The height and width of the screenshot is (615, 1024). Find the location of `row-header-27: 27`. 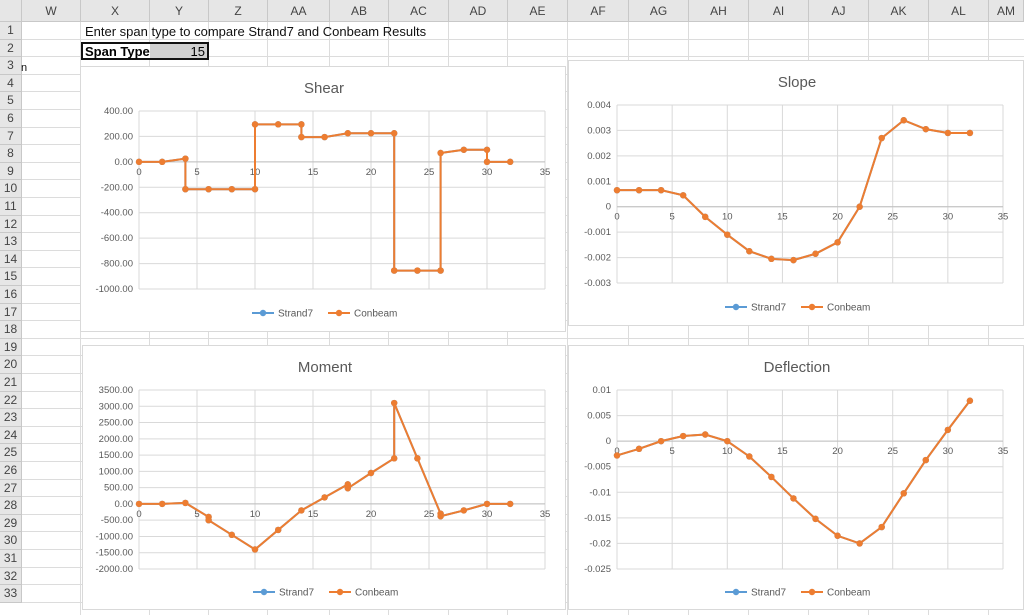

row-header-27: 27 is located at coordinates (11, 488).